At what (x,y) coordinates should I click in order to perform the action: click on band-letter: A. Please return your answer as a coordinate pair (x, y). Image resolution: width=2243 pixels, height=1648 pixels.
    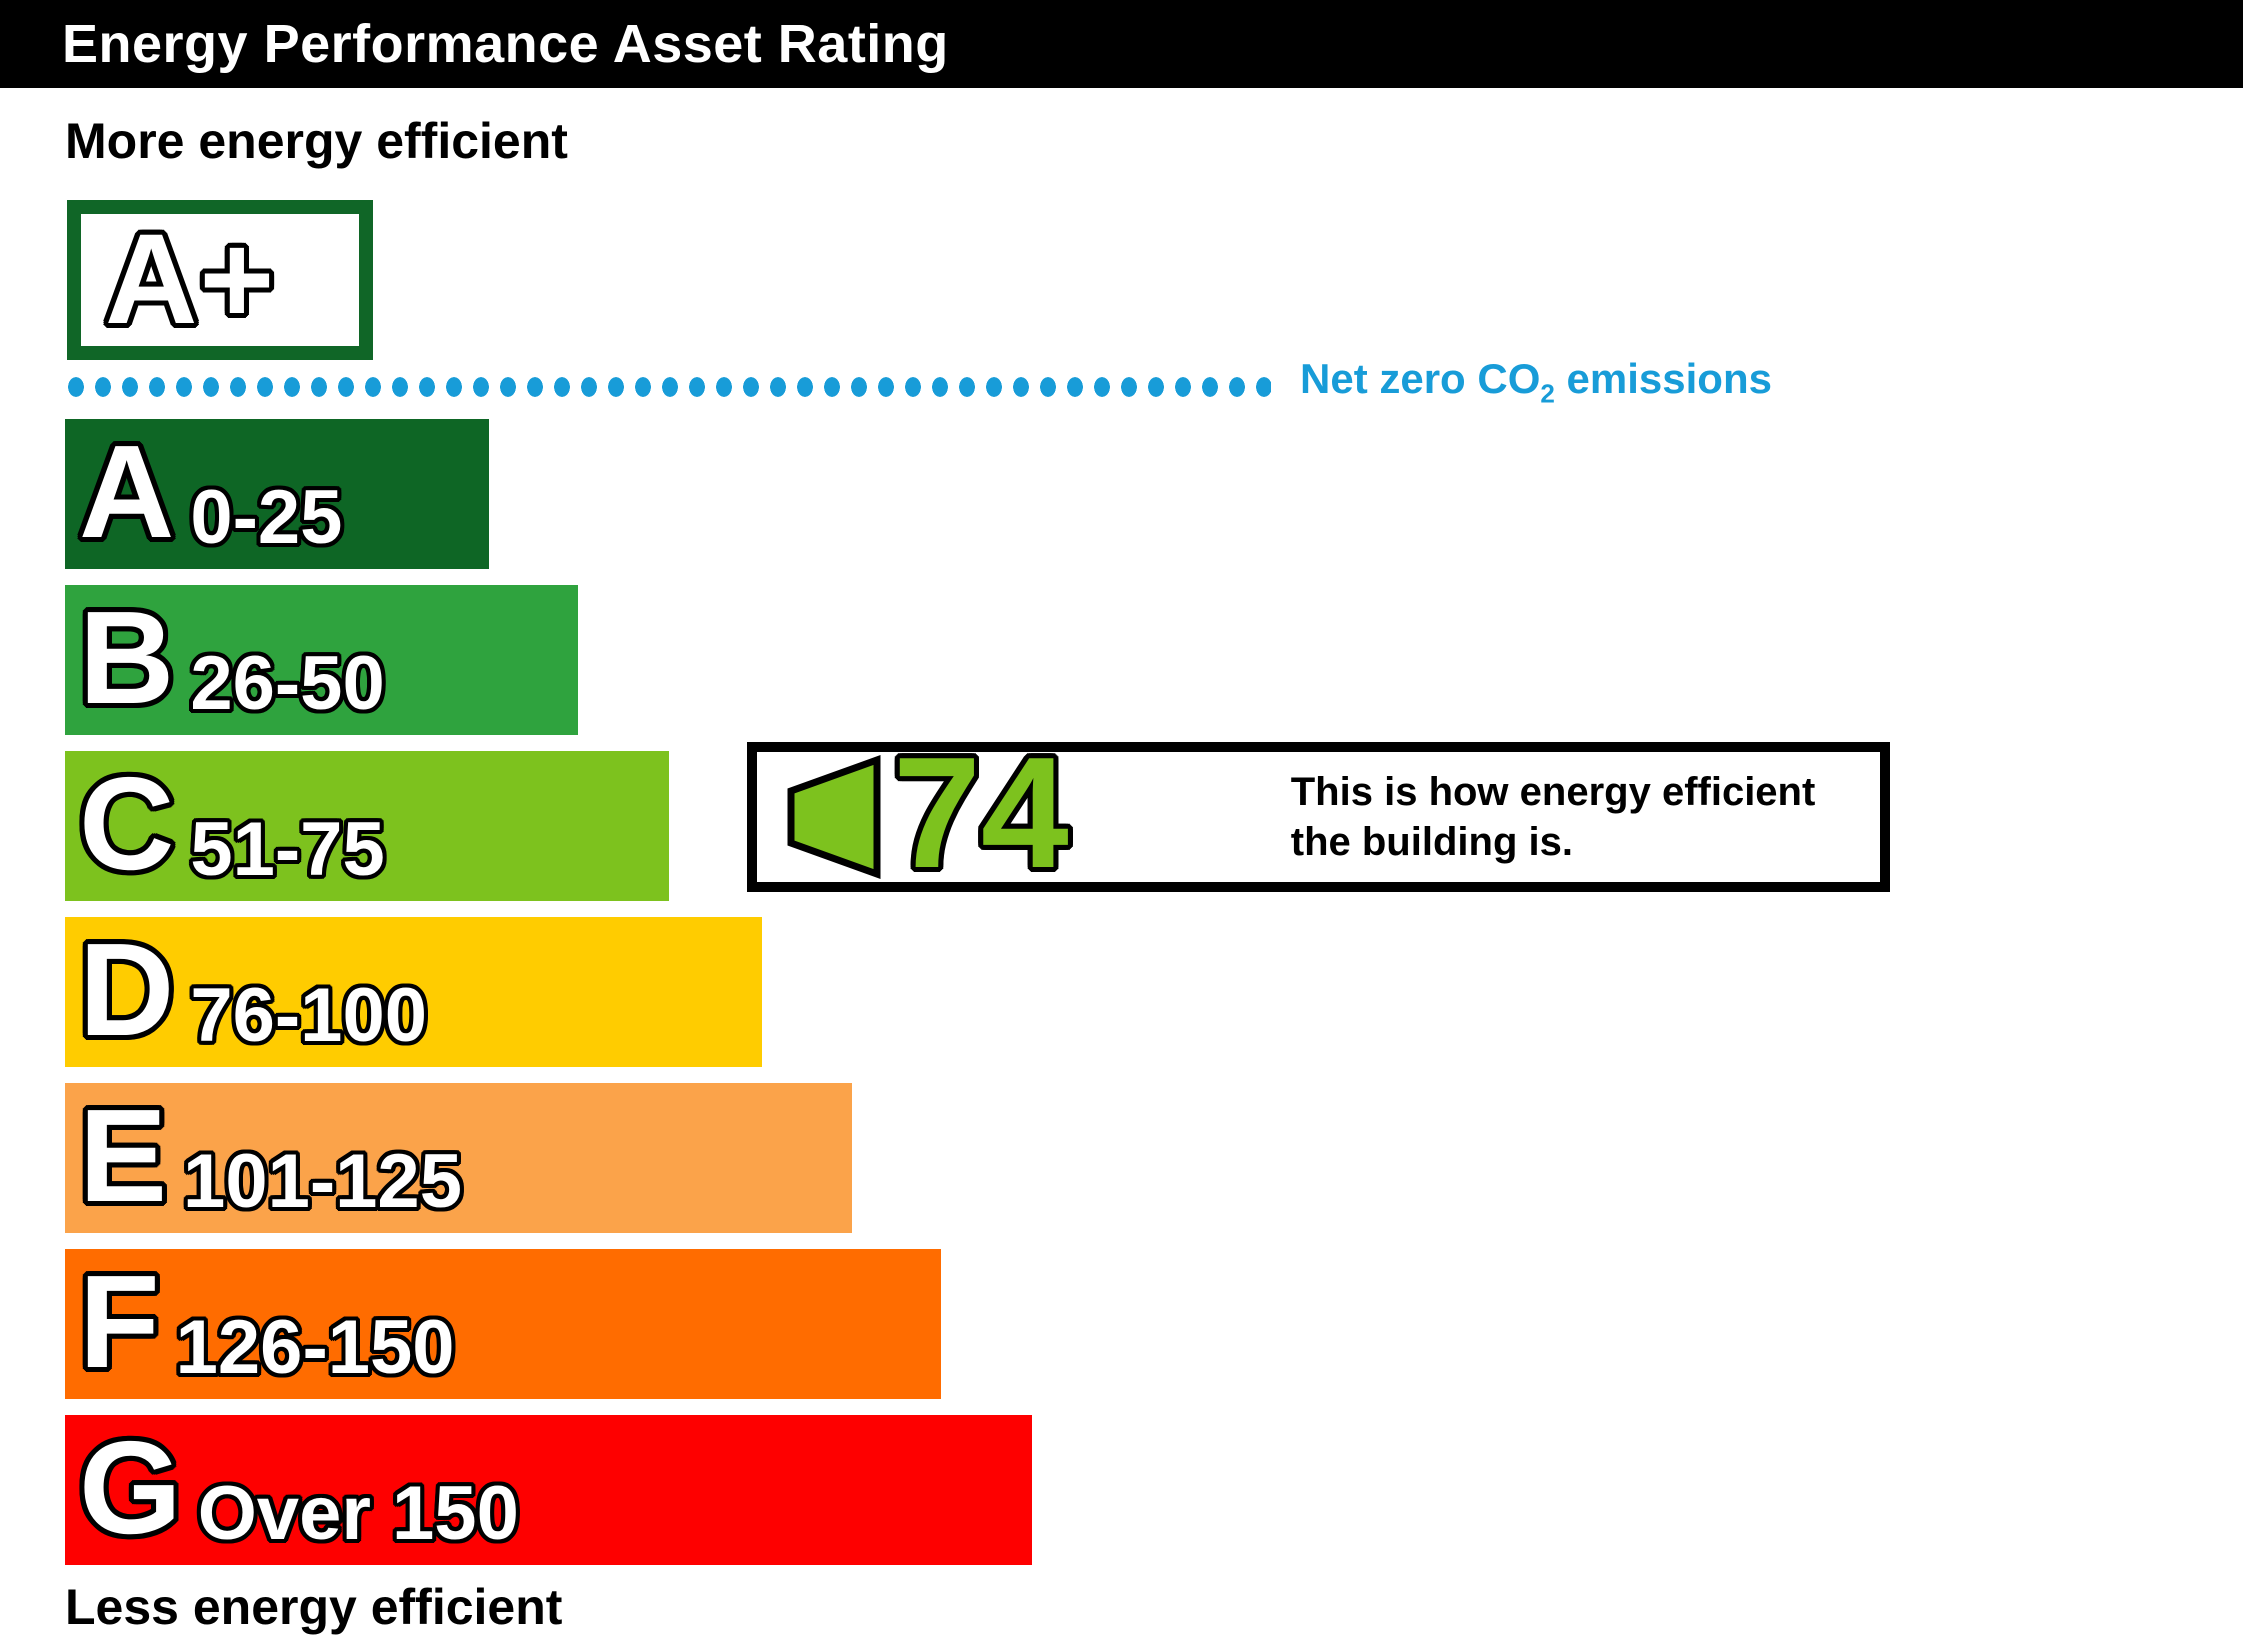
    Looking at the image, I should click on (127, 491).